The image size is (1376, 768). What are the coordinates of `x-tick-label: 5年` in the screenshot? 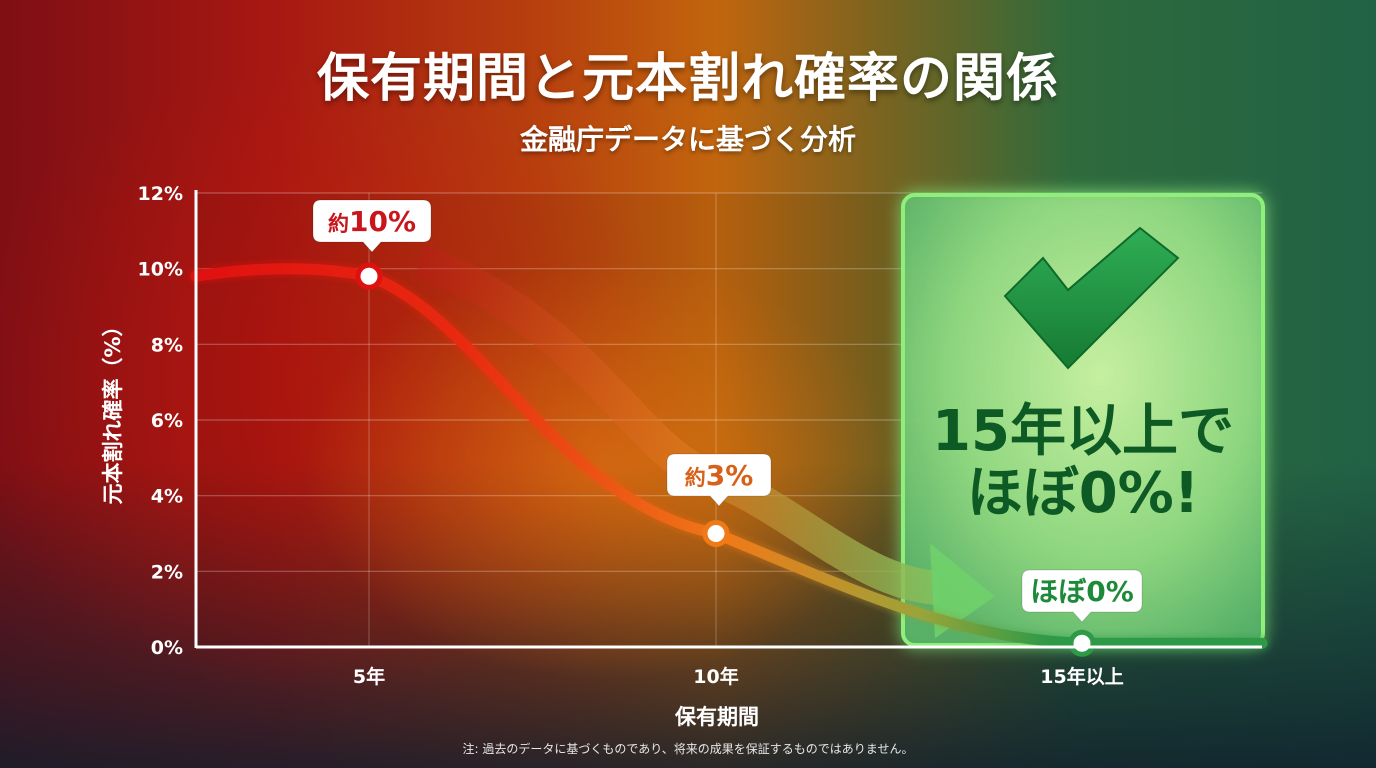 It's located at (369, 676).